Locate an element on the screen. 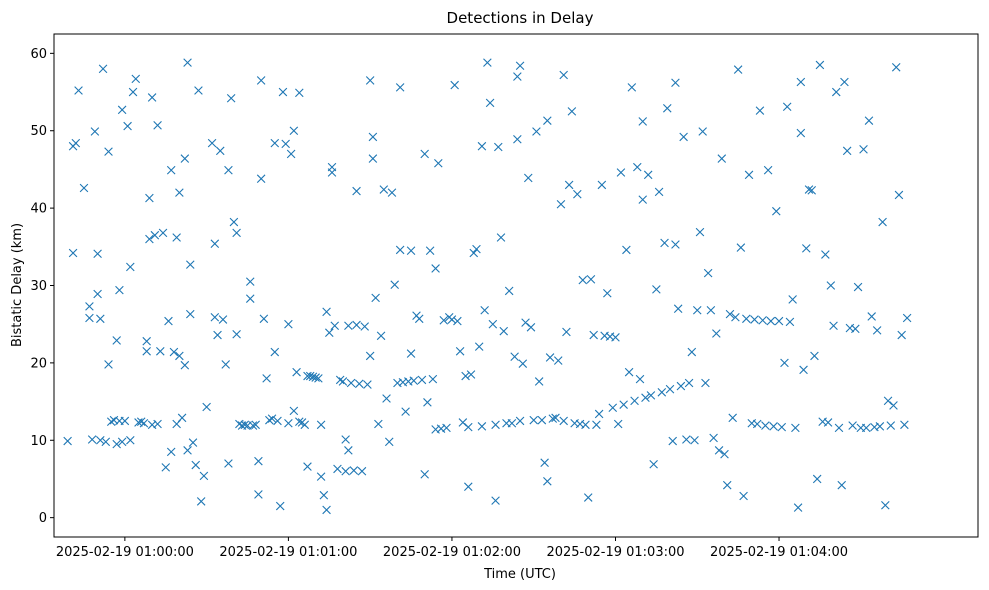  chart-title: Detections in Delay is located at coordinates (520, 18).